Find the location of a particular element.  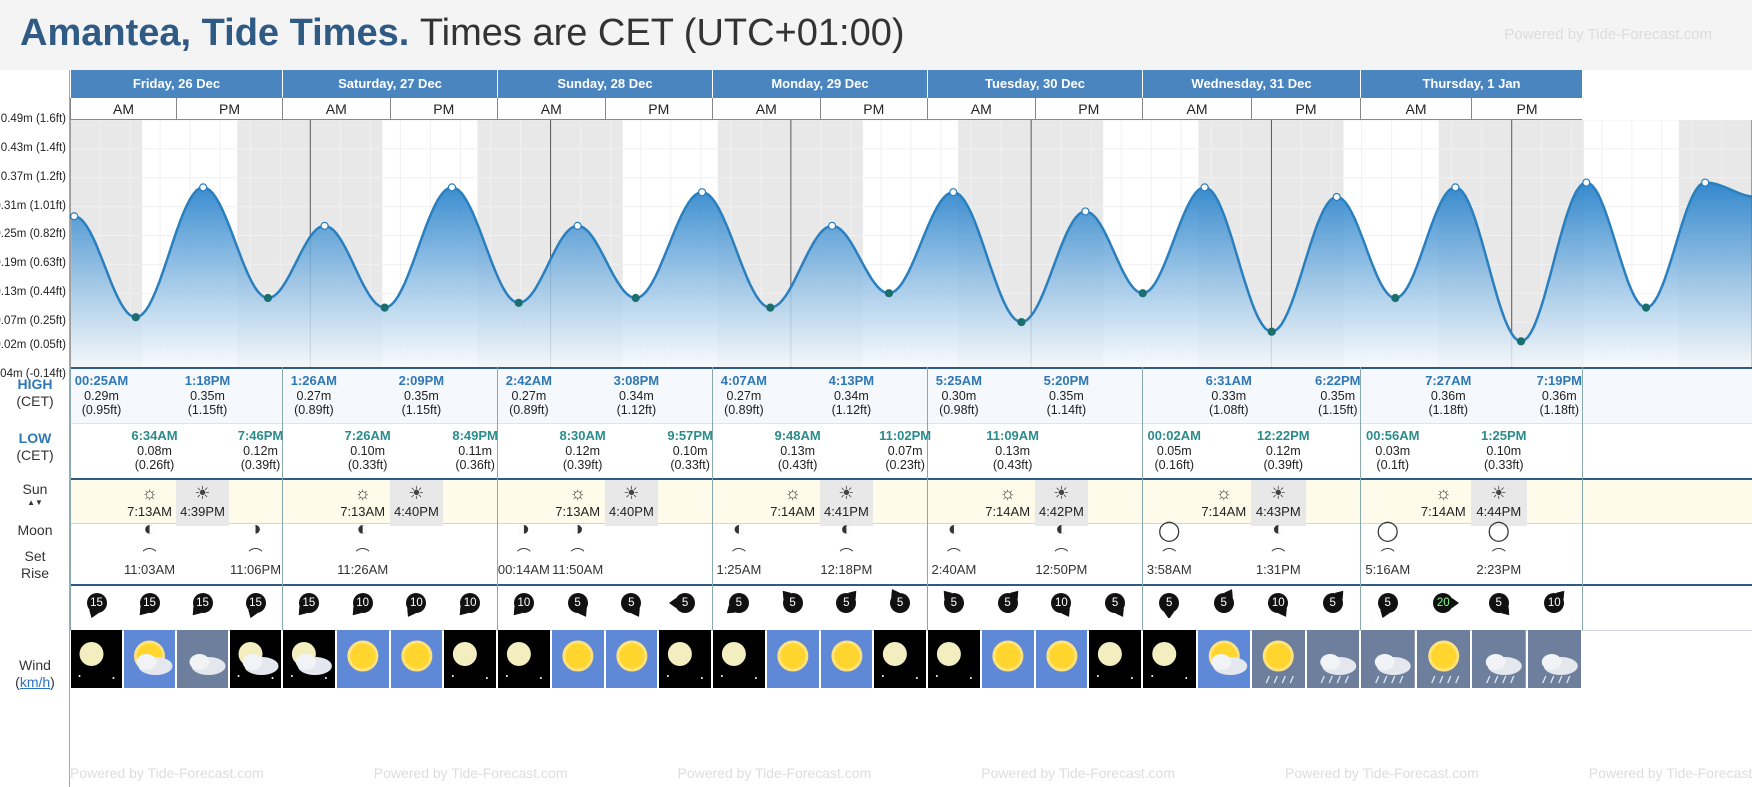

moonrise-cell: ⌒ 3:58AM is located at coordinates (1169, 562).